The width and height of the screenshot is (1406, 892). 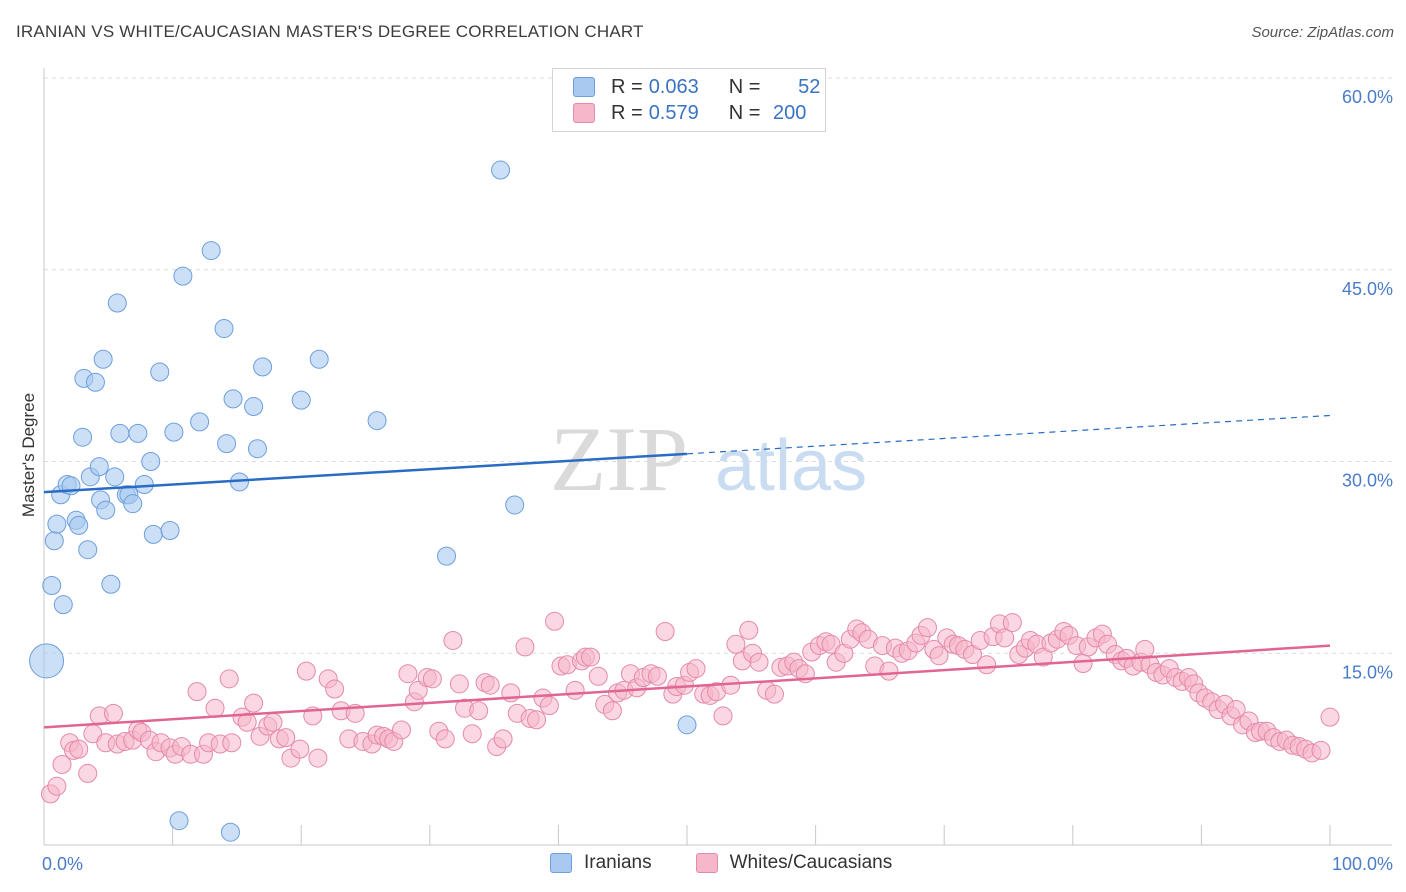 I want to click on watermark-atlas: atlas, so click(x=791, y=466).